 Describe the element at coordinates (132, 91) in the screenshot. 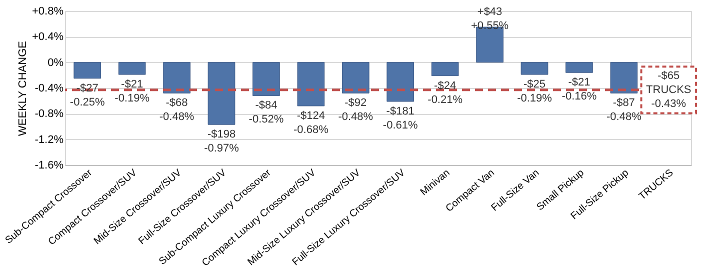

I see `data-label: -$21 -0.19%` at that location.